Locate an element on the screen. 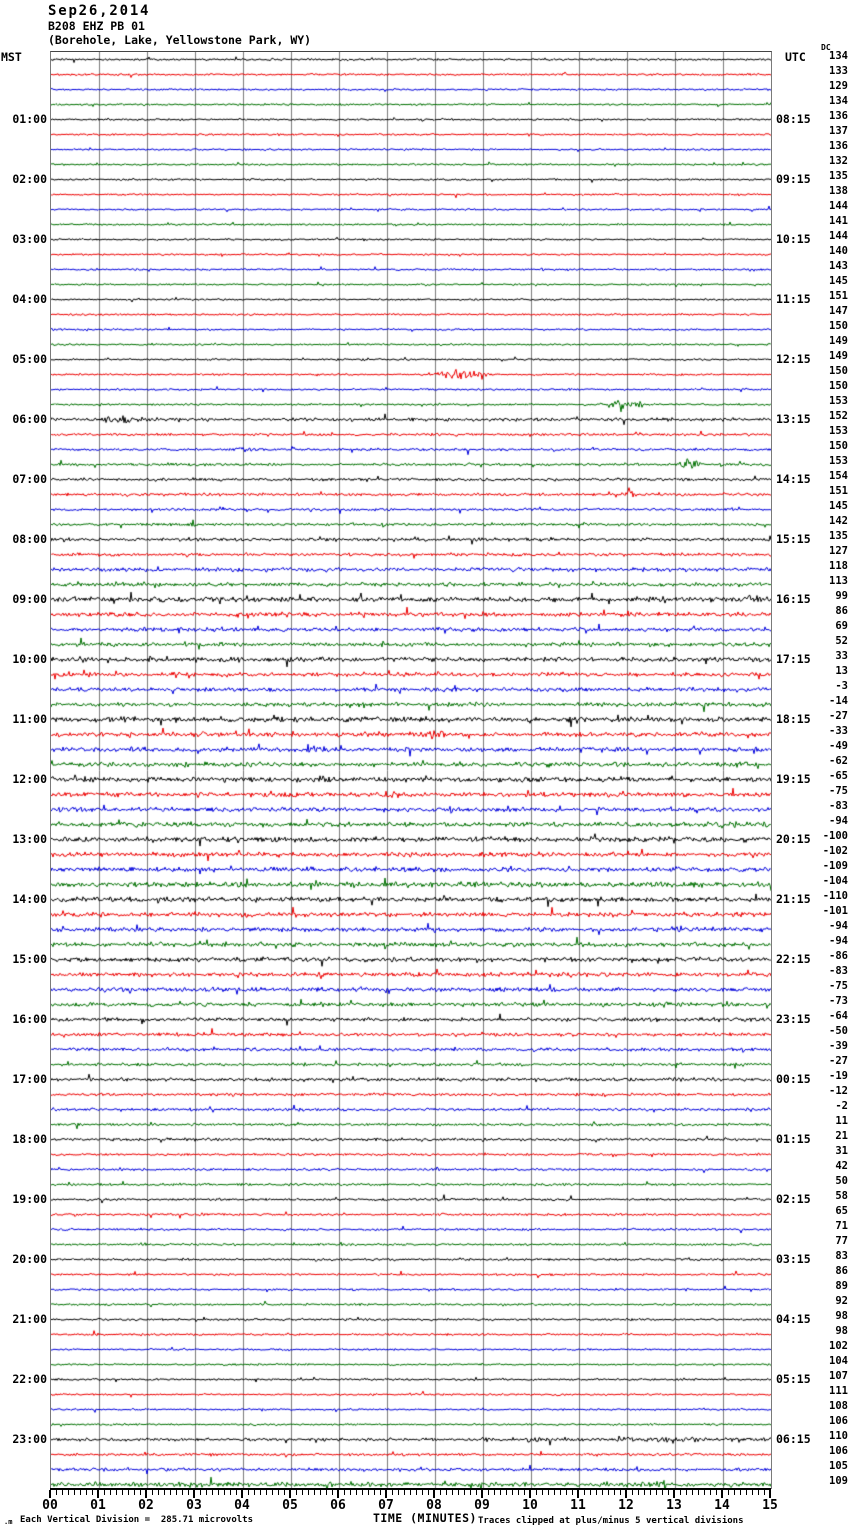 The height and width of the screenshot is (1534, 850). dc-value: 127 is located at coordinates (838, 550).